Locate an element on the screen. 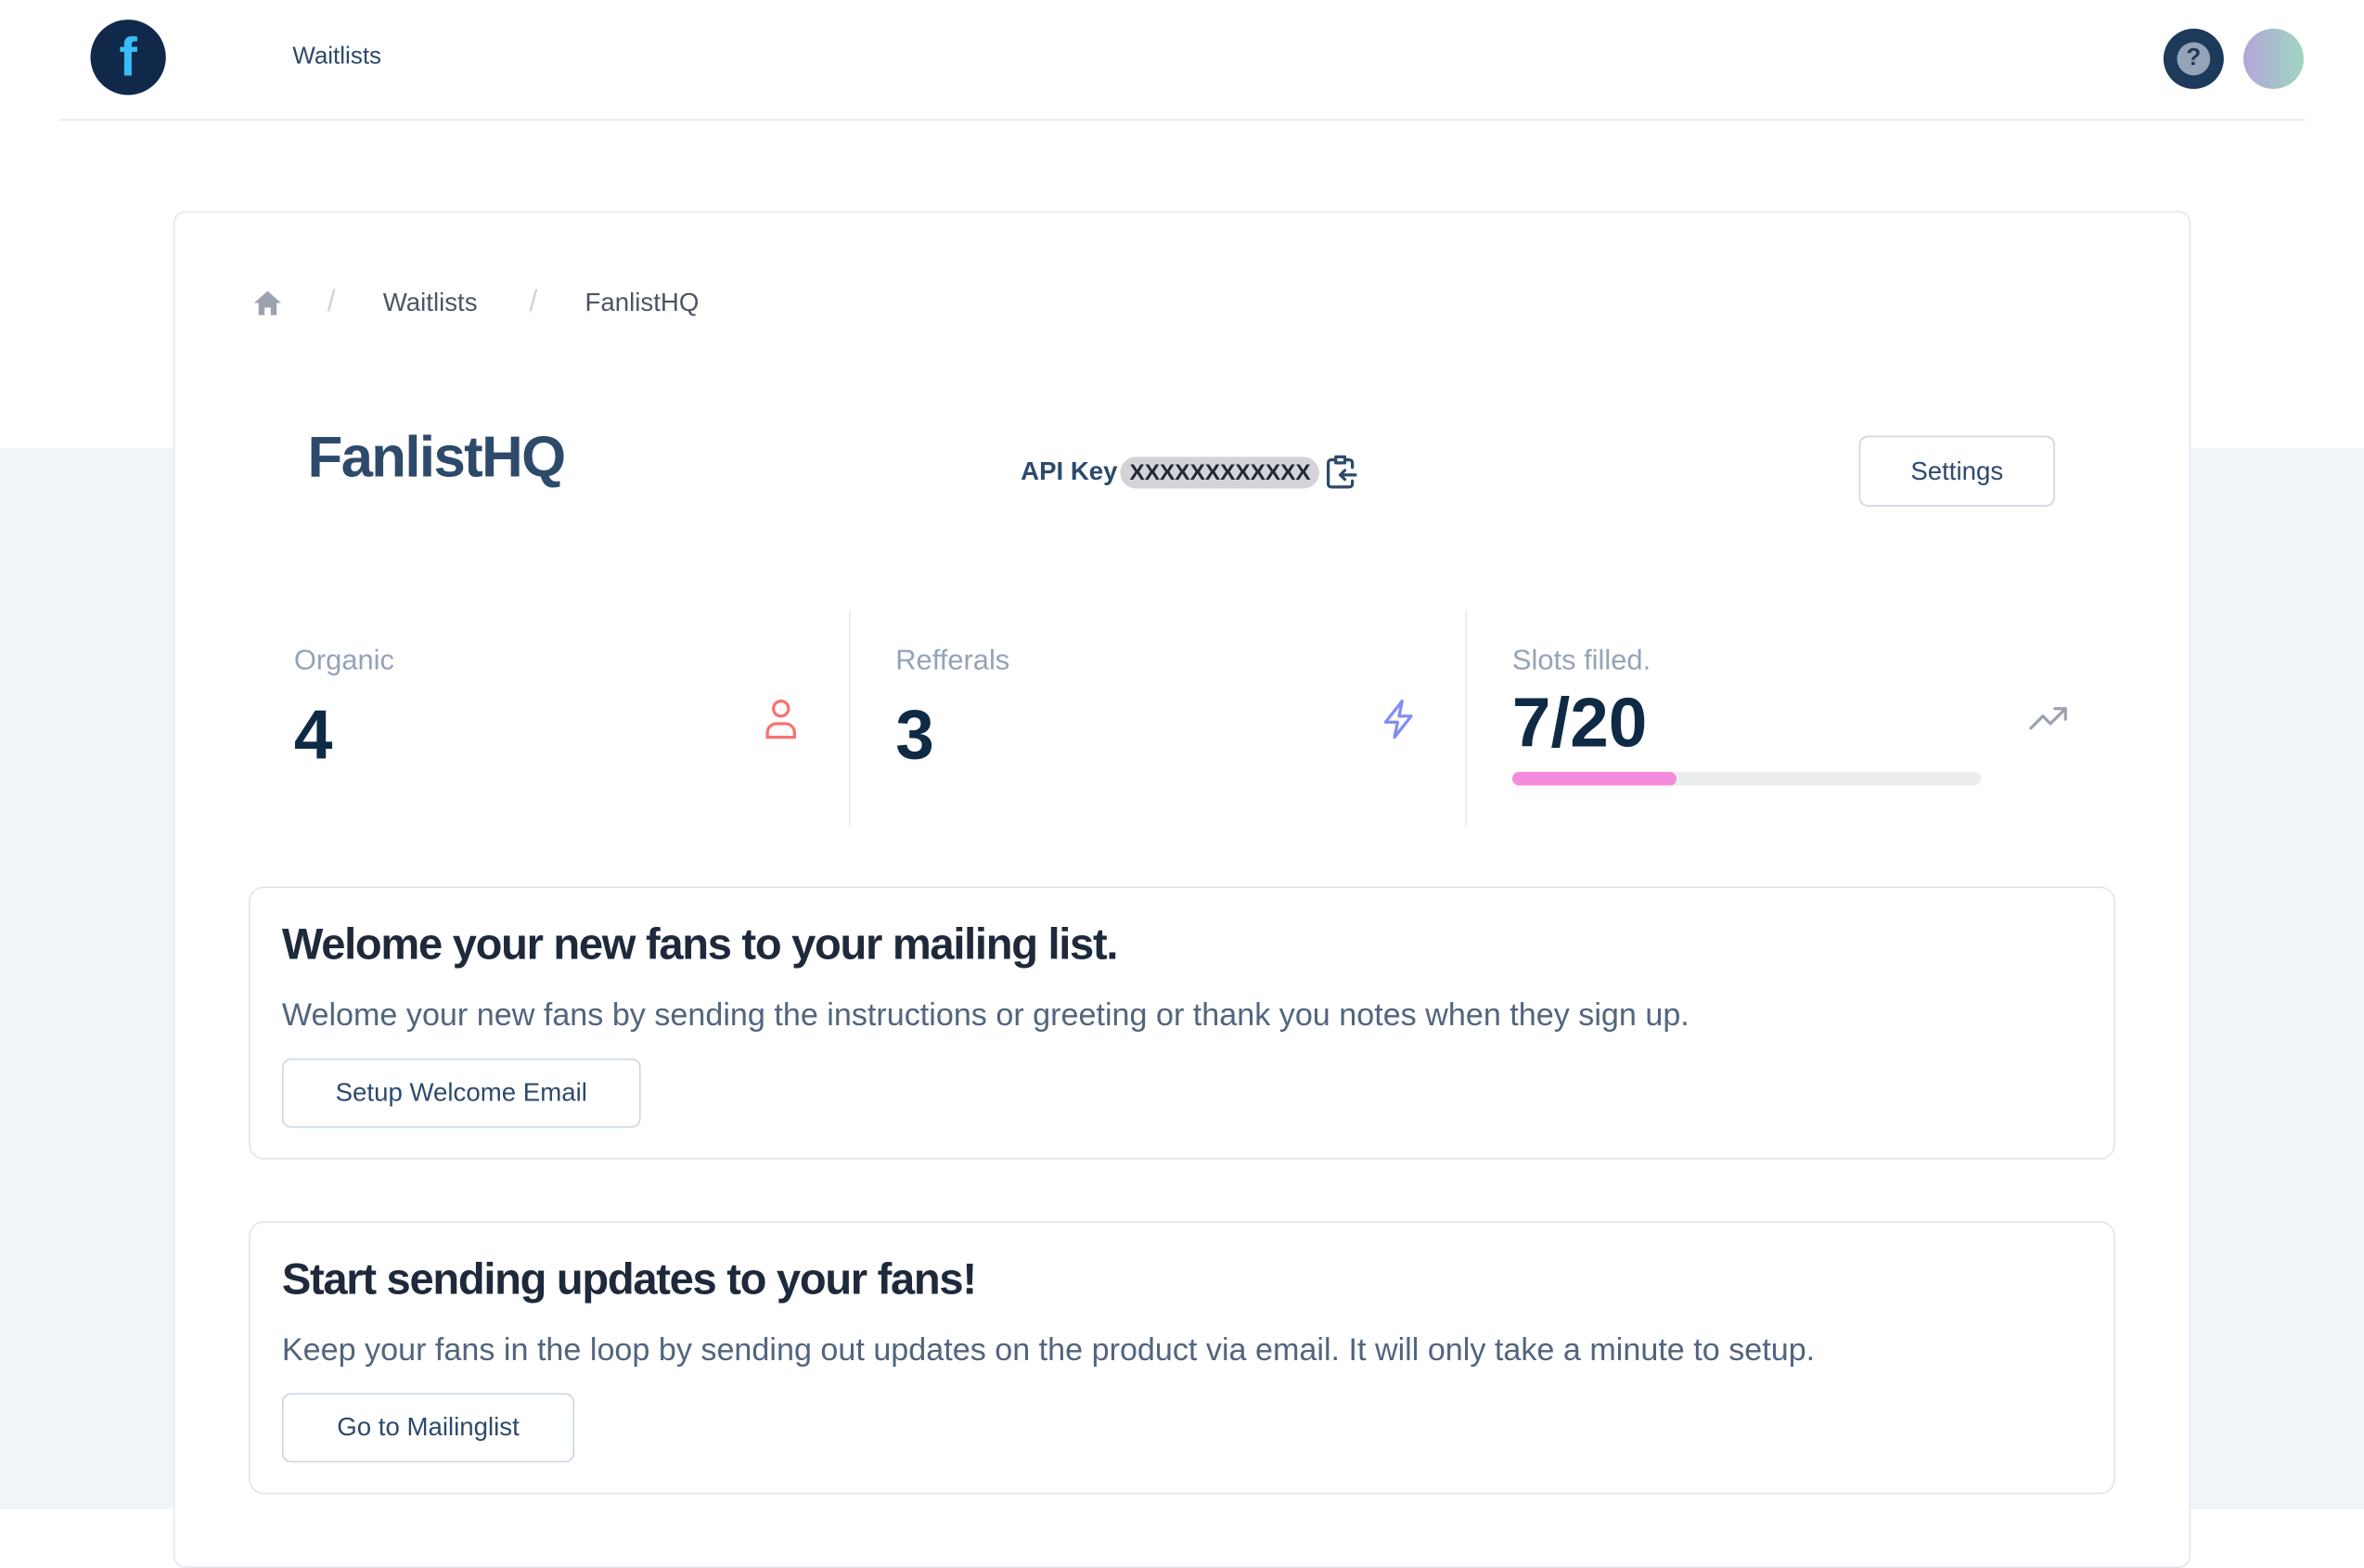  api-key-value: XXXXXXXXXXXX is located at coordinates (1221, 472).